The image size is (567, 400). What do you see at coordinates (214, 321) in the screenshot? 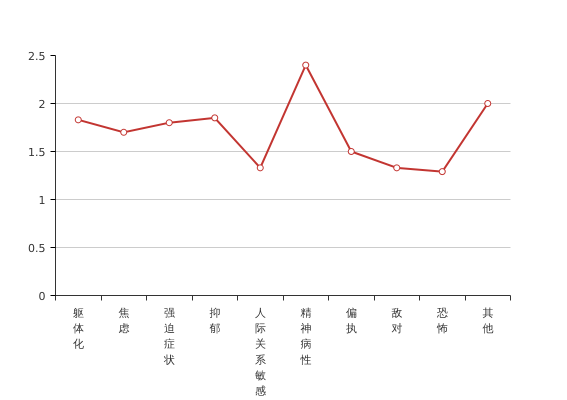
I see `x-tick-label: 抑郁` at bounding box center [214, 321].